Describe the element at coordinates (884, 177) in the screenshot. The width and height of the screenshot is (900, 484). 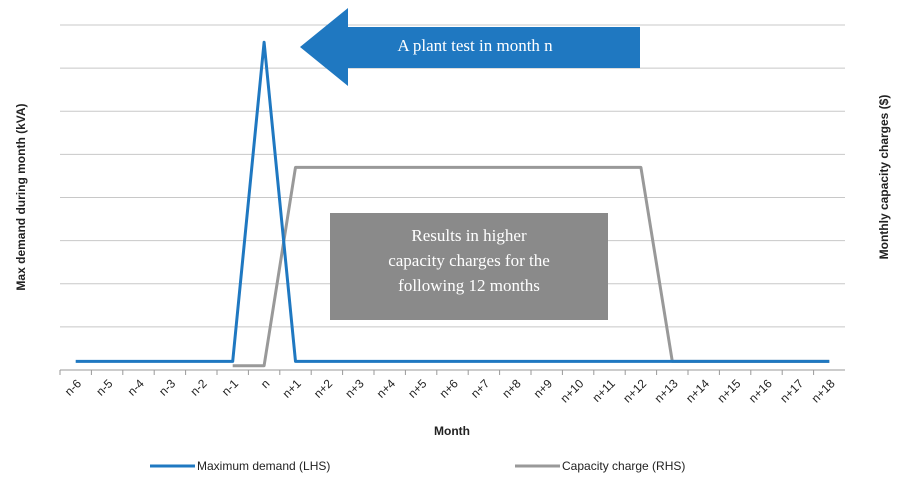
I see `y2-axis-label: Monthly capacity charges ($)` at that location.